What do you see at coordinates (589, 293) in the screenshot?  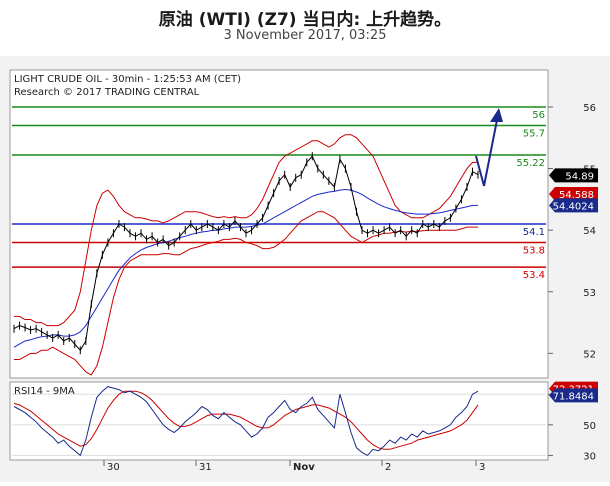 I see `price-y-tick-label: 53` at bounding box center [589, 293].